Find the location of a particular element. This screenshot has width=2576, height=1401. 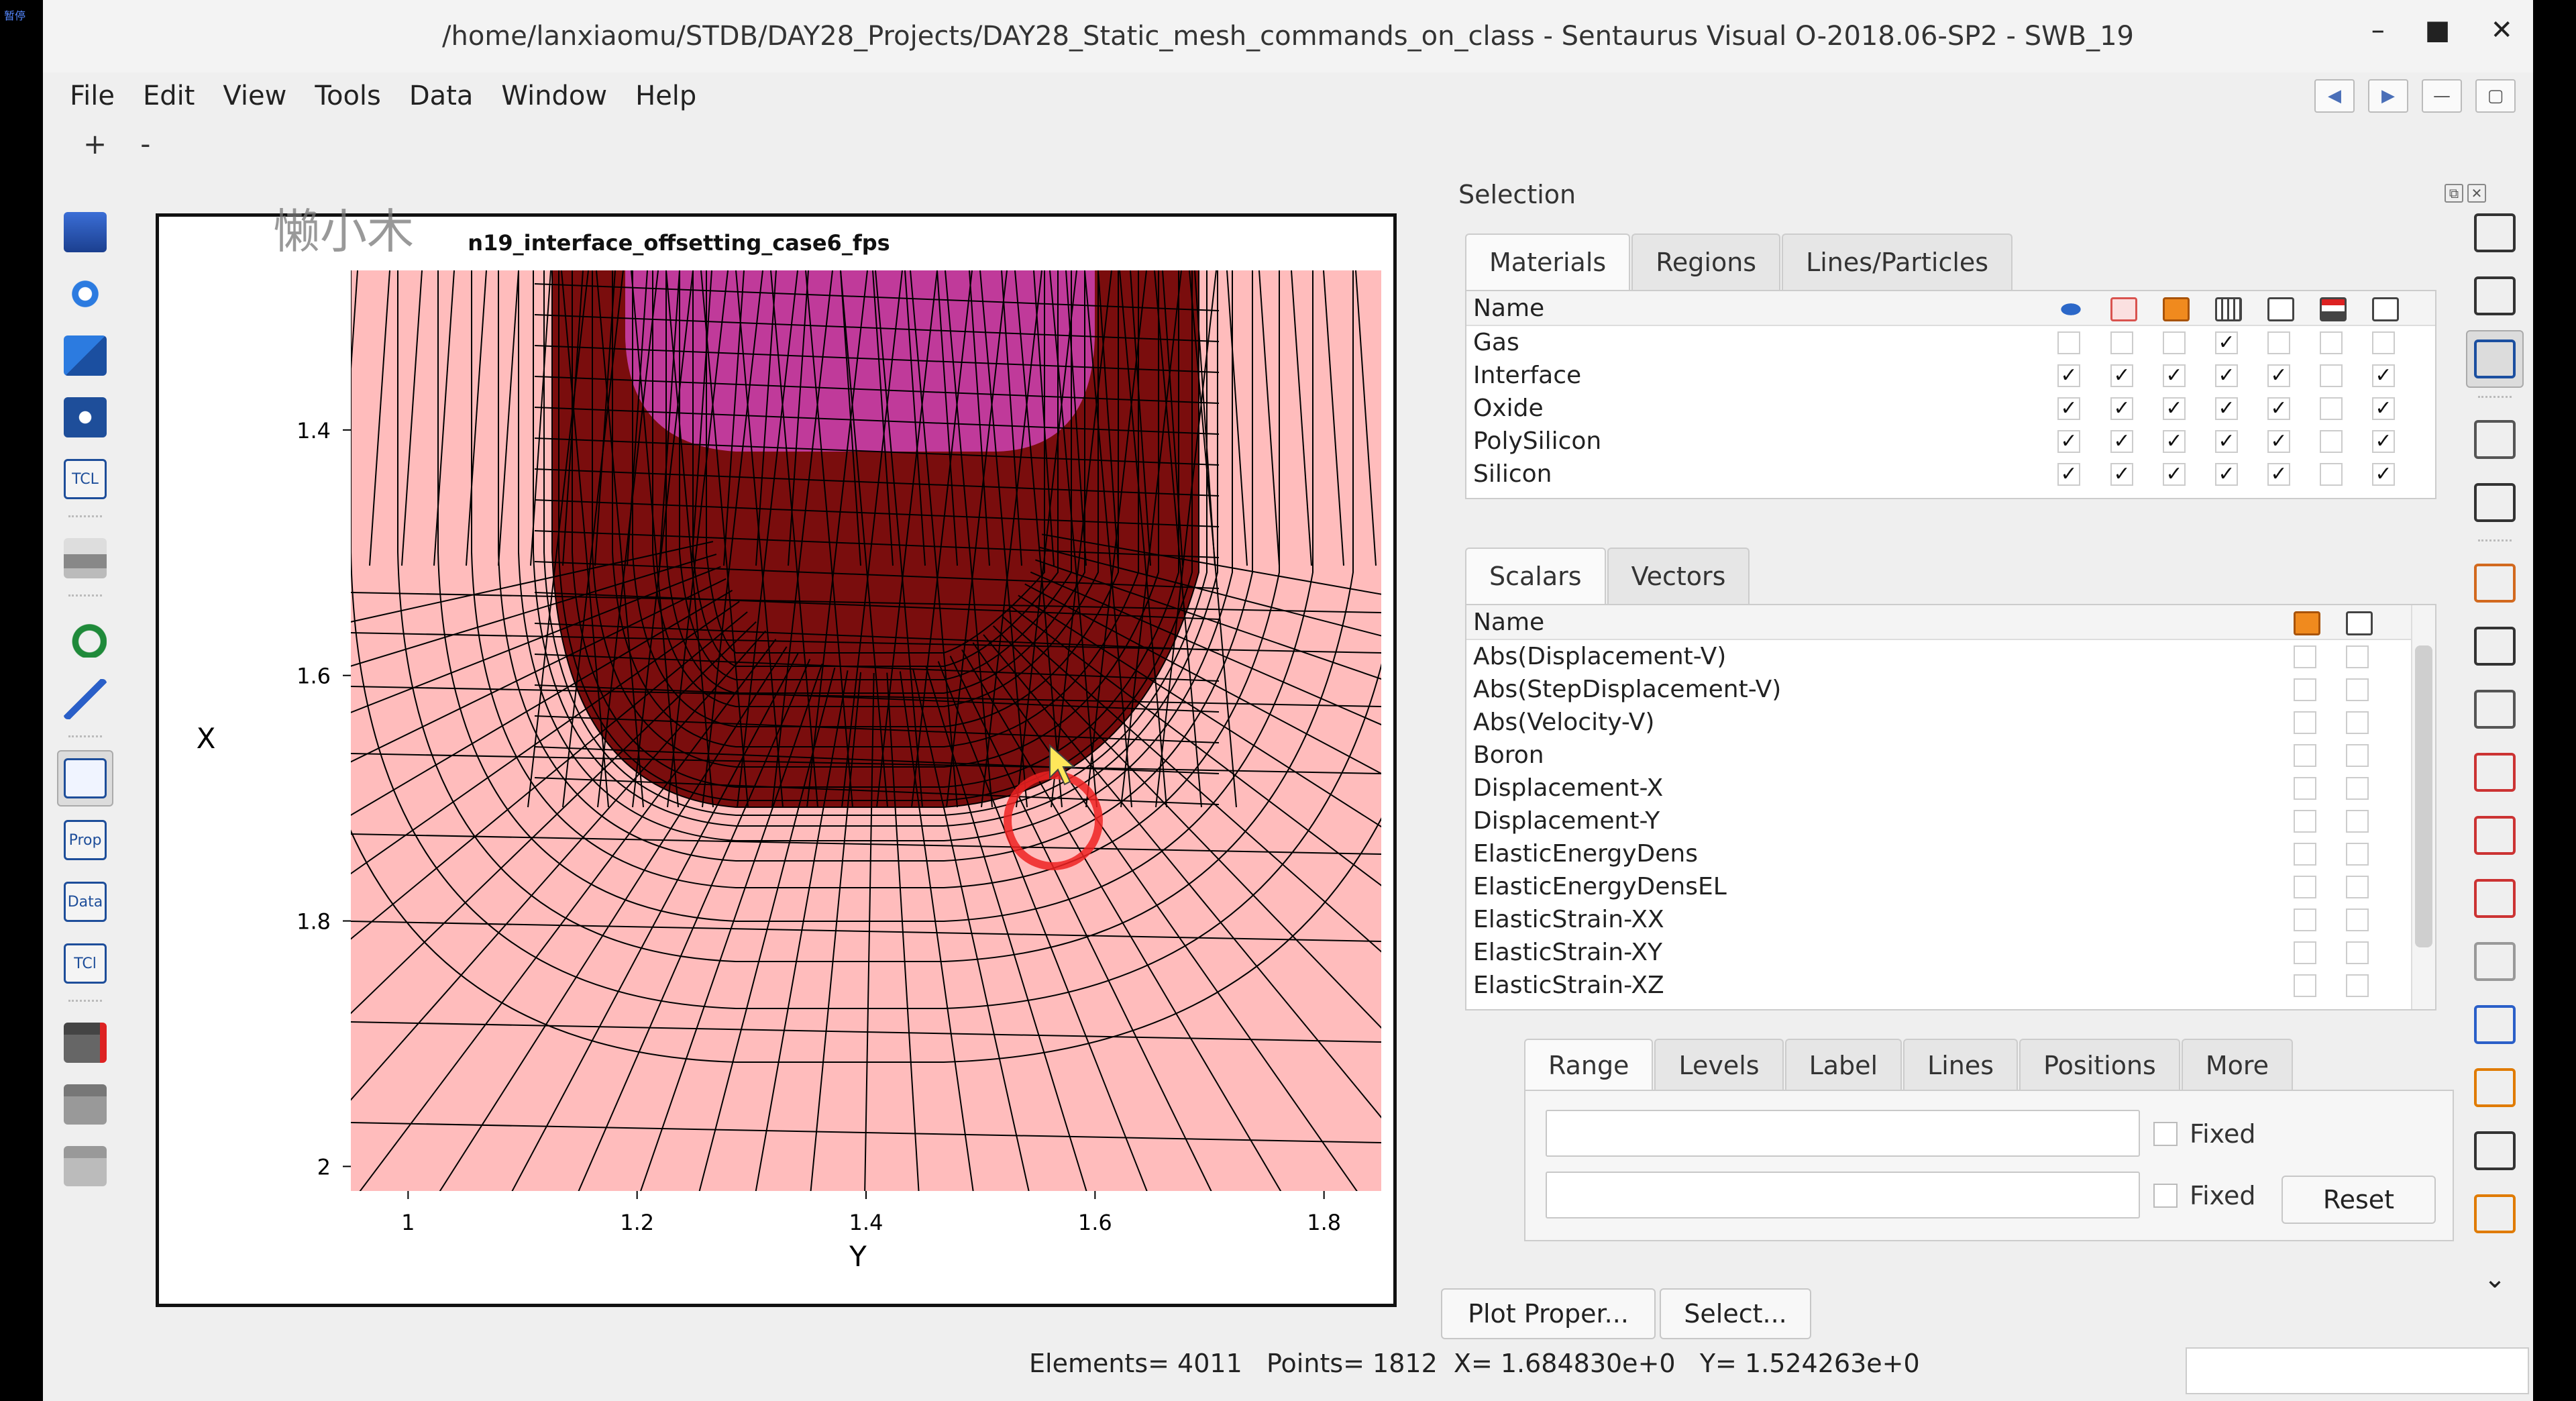

material-row: Interface ✓ ✓ ✓ ✓ ✓ ✓ is located at coordinates (1950, 375).